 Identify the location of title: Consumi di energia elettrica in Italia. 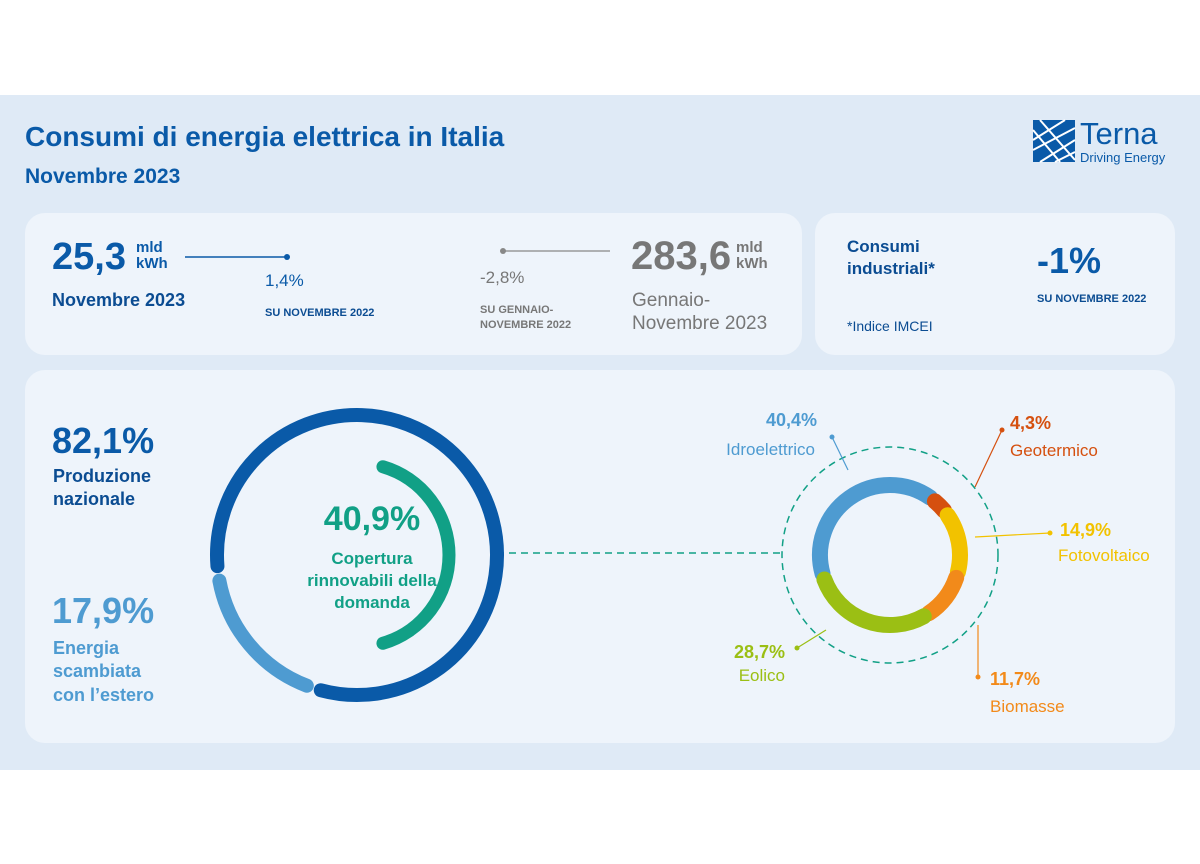
(265, 136).